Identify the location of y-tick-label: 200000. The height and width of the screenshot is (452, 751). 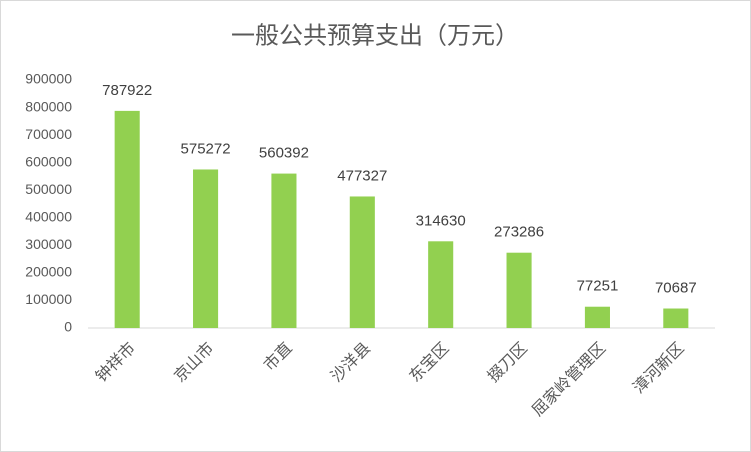
(48, 272).